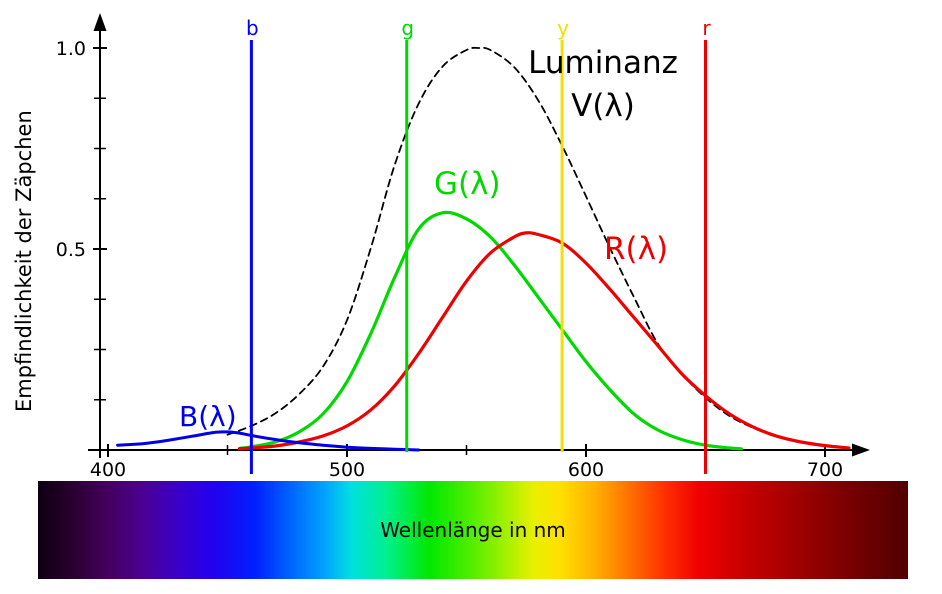 The height and width of the screenshot is (594, 942). Describe the element at coordinates (636, 249) in the screenshot. I see `label-red-curve: R(λ)` at that location.